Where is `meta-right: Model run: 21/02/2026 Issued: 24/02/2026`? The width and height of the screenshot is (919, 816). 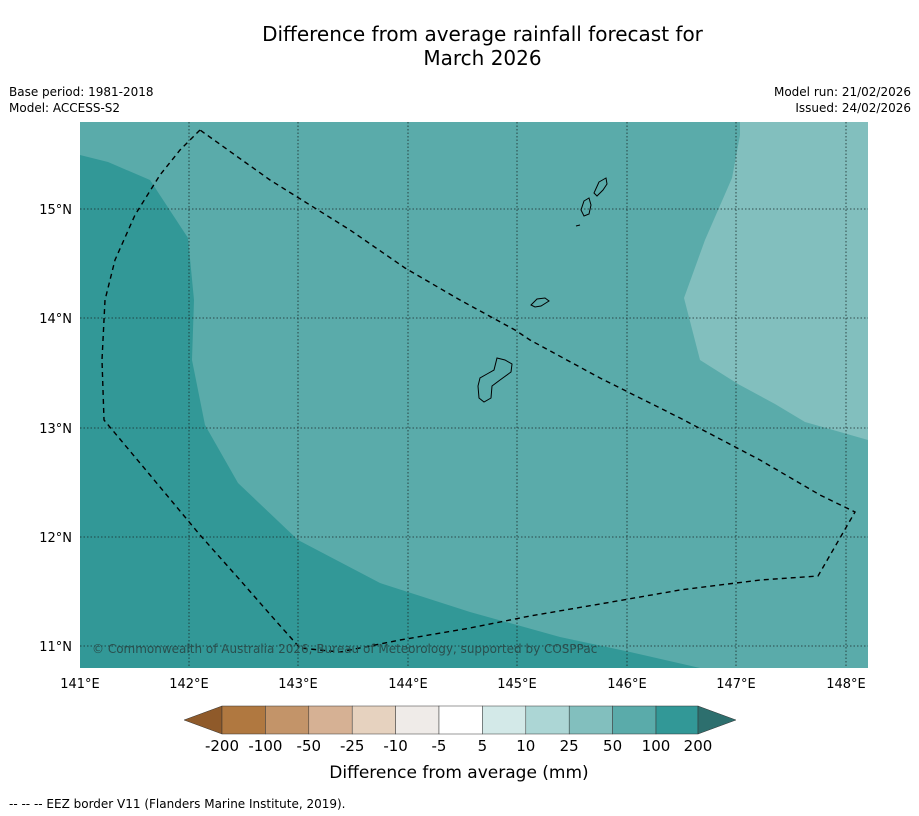
meta-right: Model run: 21/02/2026 Issued: 24/02/2026 is located at coordinates (842, 100).